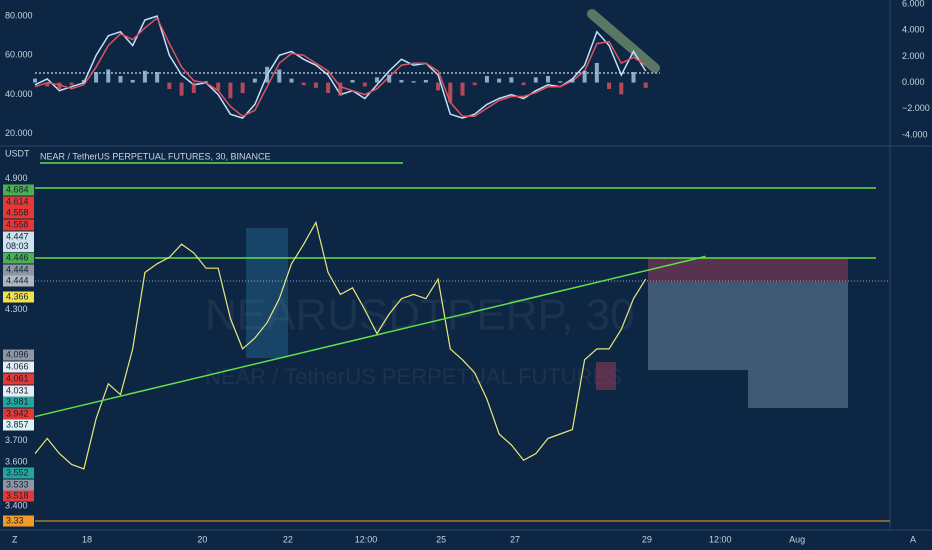 The width and height of the screenshot is (932, 550). I want to click on countdown: 08:03, so click(17, 246).